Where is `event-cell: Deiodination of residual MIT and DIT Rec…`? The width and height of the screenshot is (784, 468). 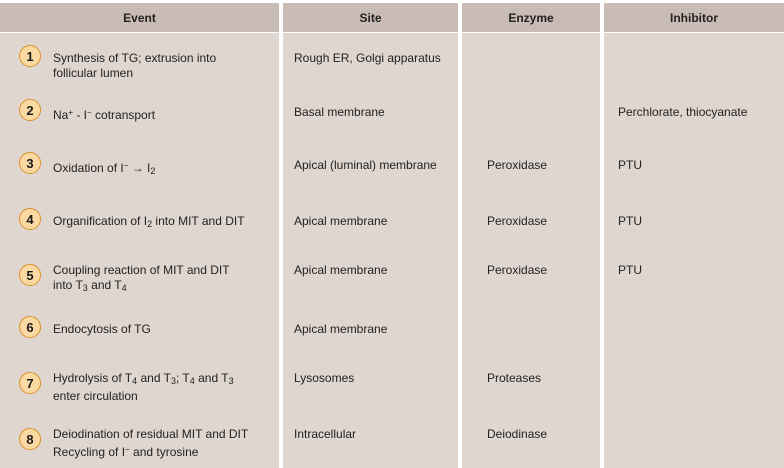
event-cell: Deiodination of residual MIT and DIT Rec… is located at coordinates (164, 443).